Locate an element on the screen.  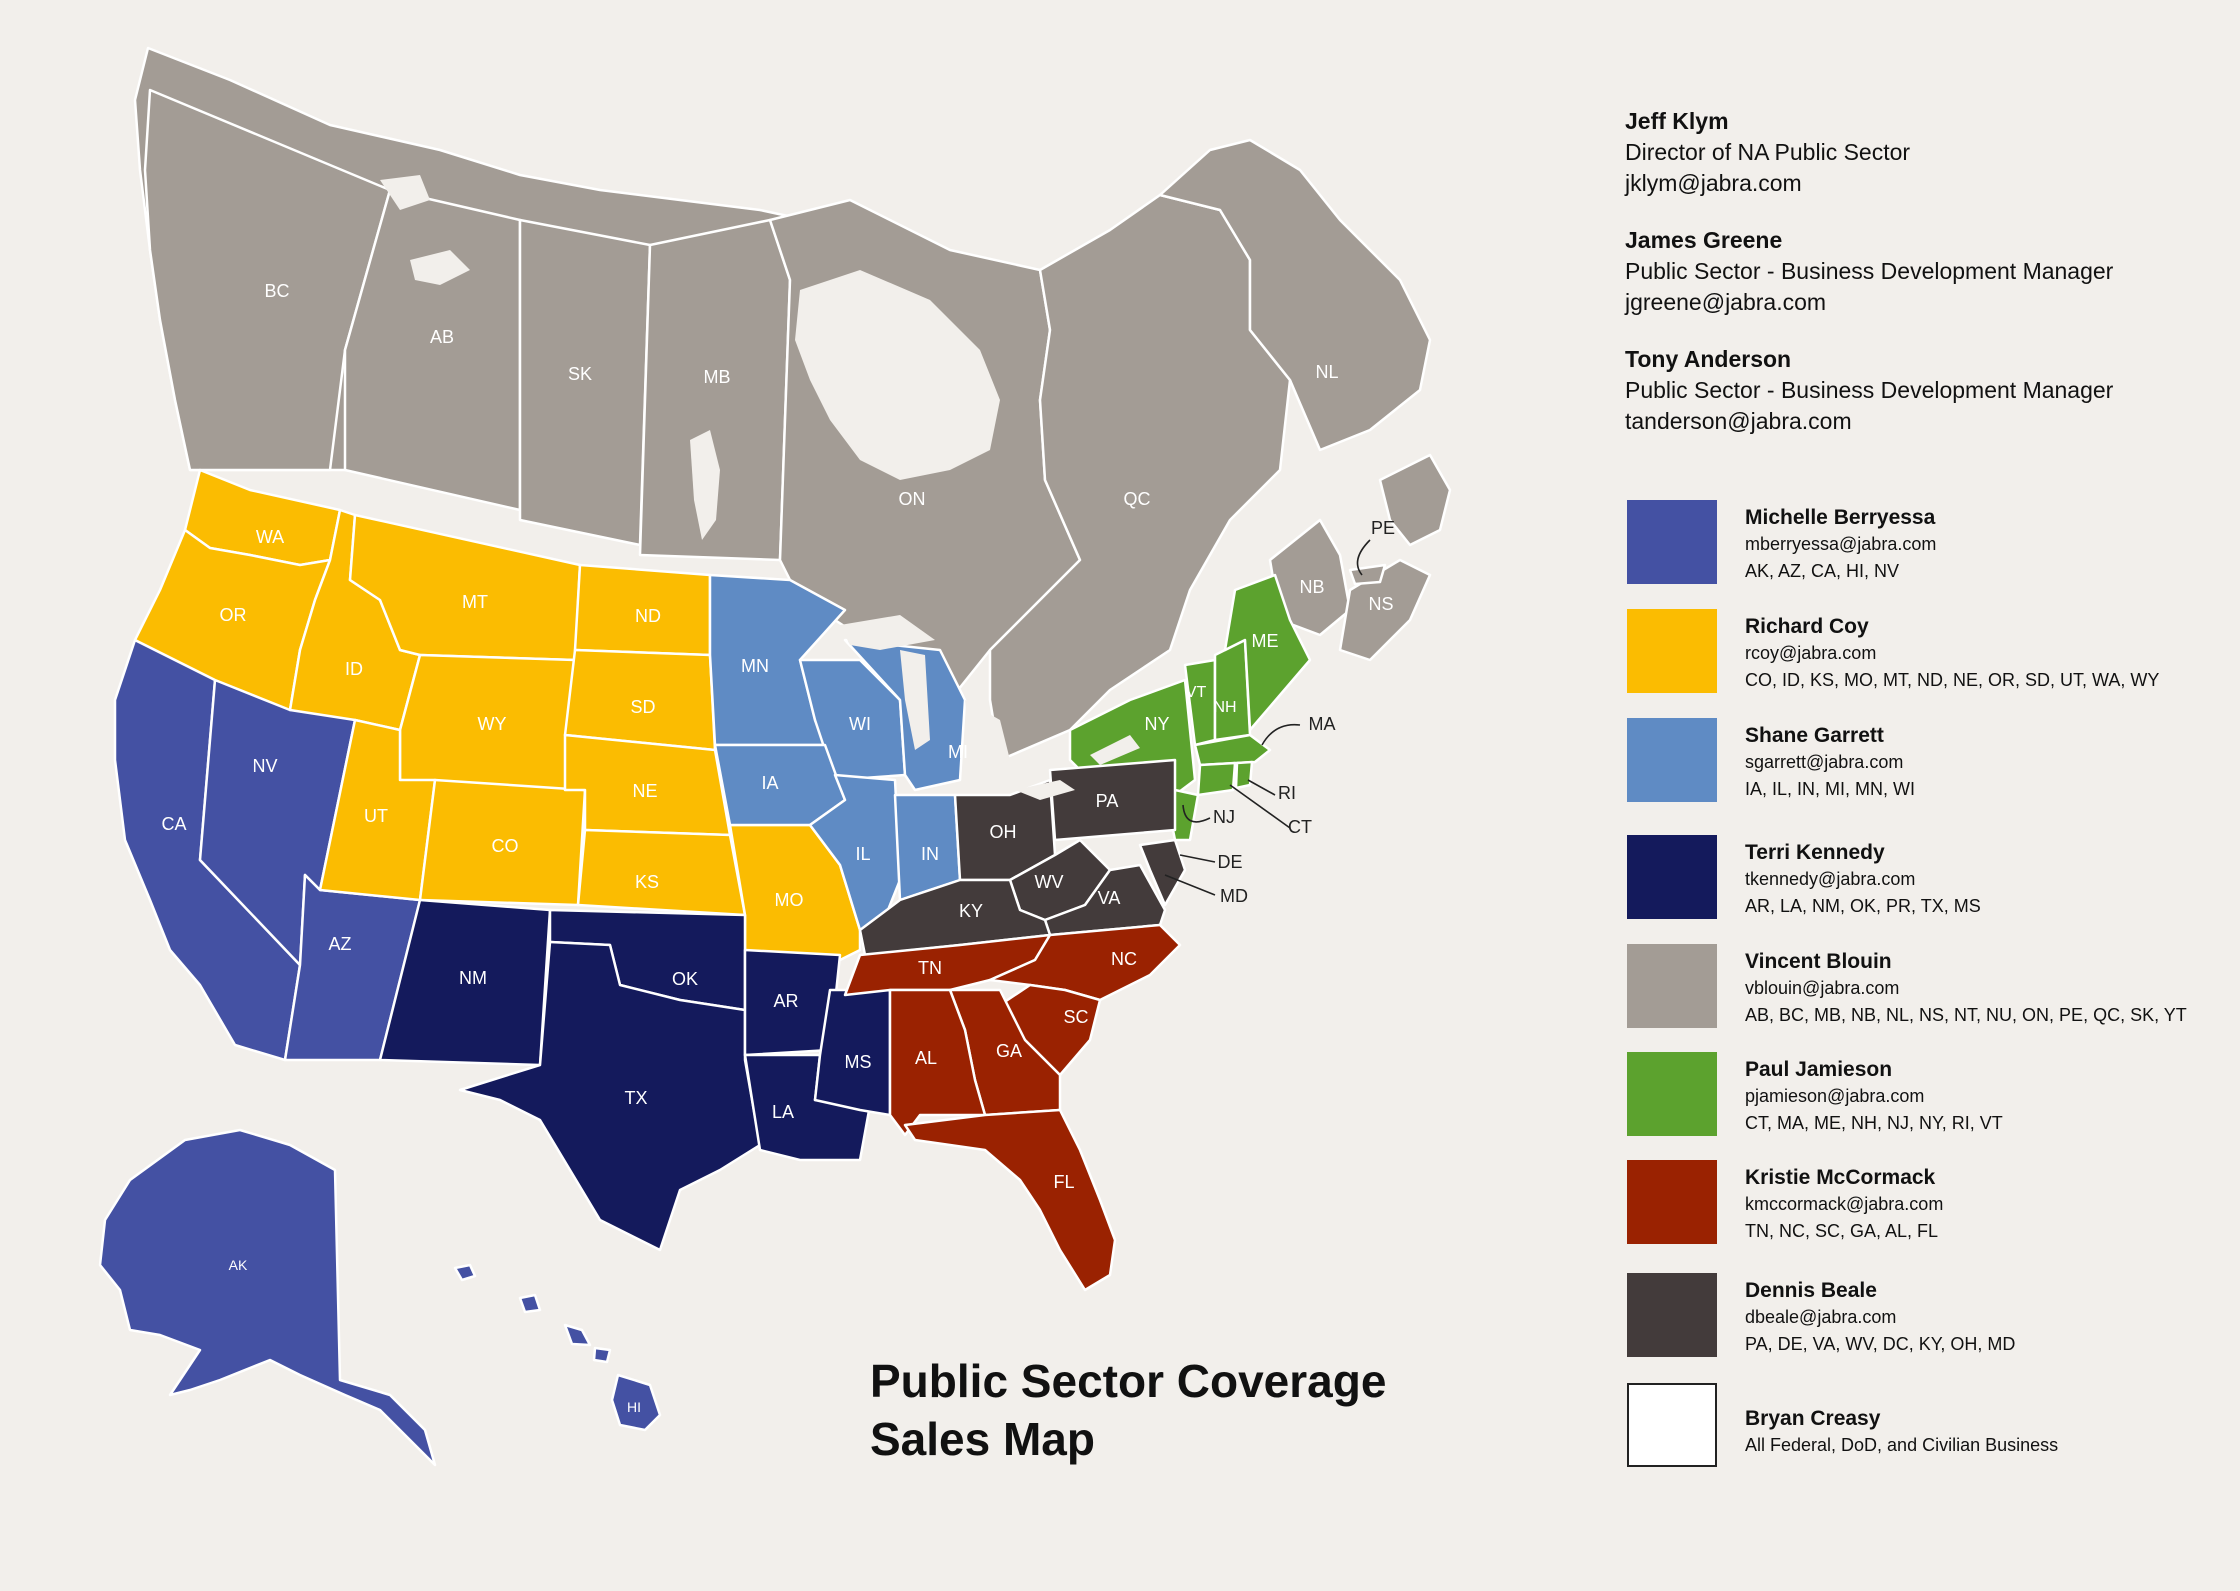
contact-email: jklym@jabra.com is located at coordinates (1713, 183).